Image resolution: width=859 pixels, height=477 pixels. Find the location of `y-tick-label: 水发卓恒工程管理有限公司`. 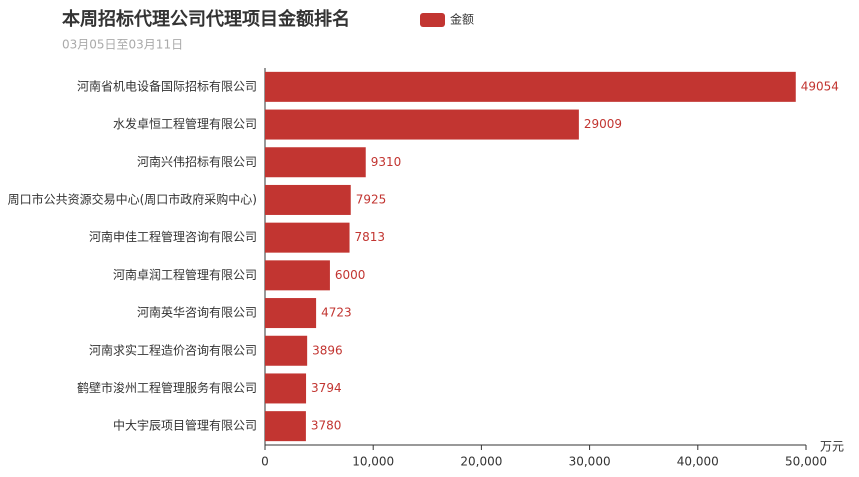

y-tick-label: 水发卓恒工程管理有限公司 is located at coordinates (185, 123).